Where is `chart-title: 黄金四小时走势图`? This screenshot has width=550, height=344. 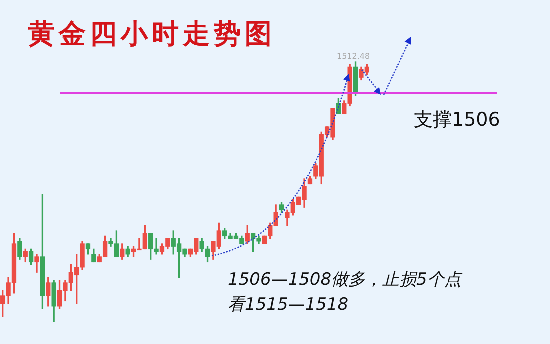 chart-title: 黄金四小时走势图 is located at coordinates (152, 35).